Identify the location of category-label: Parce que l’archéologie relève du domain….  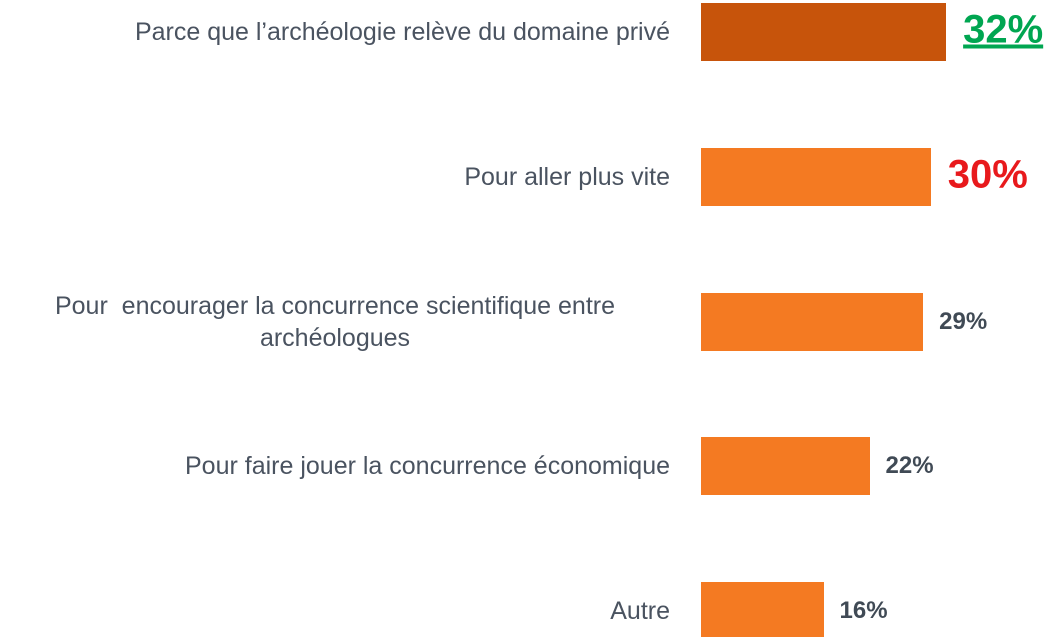
(402, 32).